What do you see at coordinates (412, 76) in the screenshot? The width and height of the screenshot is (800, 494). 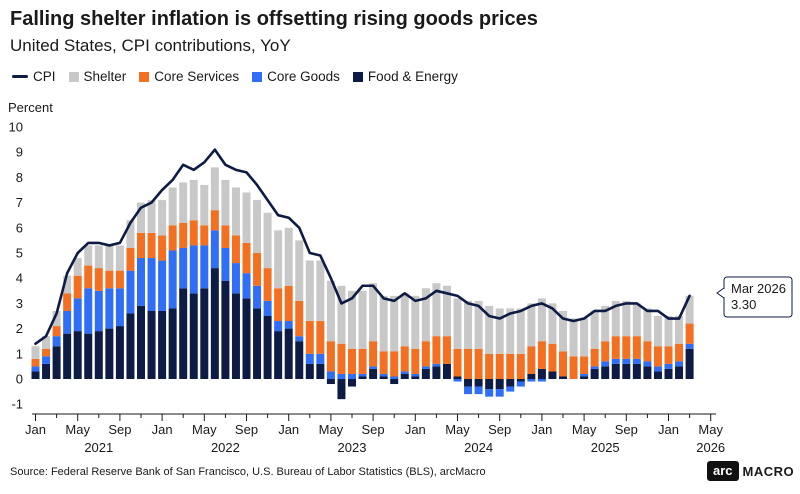 I see `legend-label-food-energy: Food & Energy` at bounding box center [412, 76].